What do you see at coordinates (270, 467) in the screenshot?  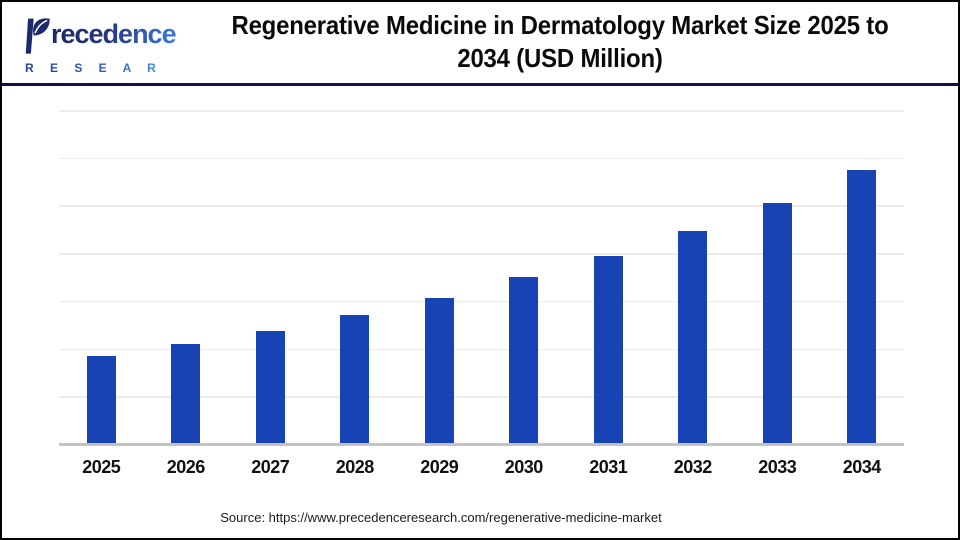 I see `x-axis-label-2027: 2027` at bounding box center [270, 467].